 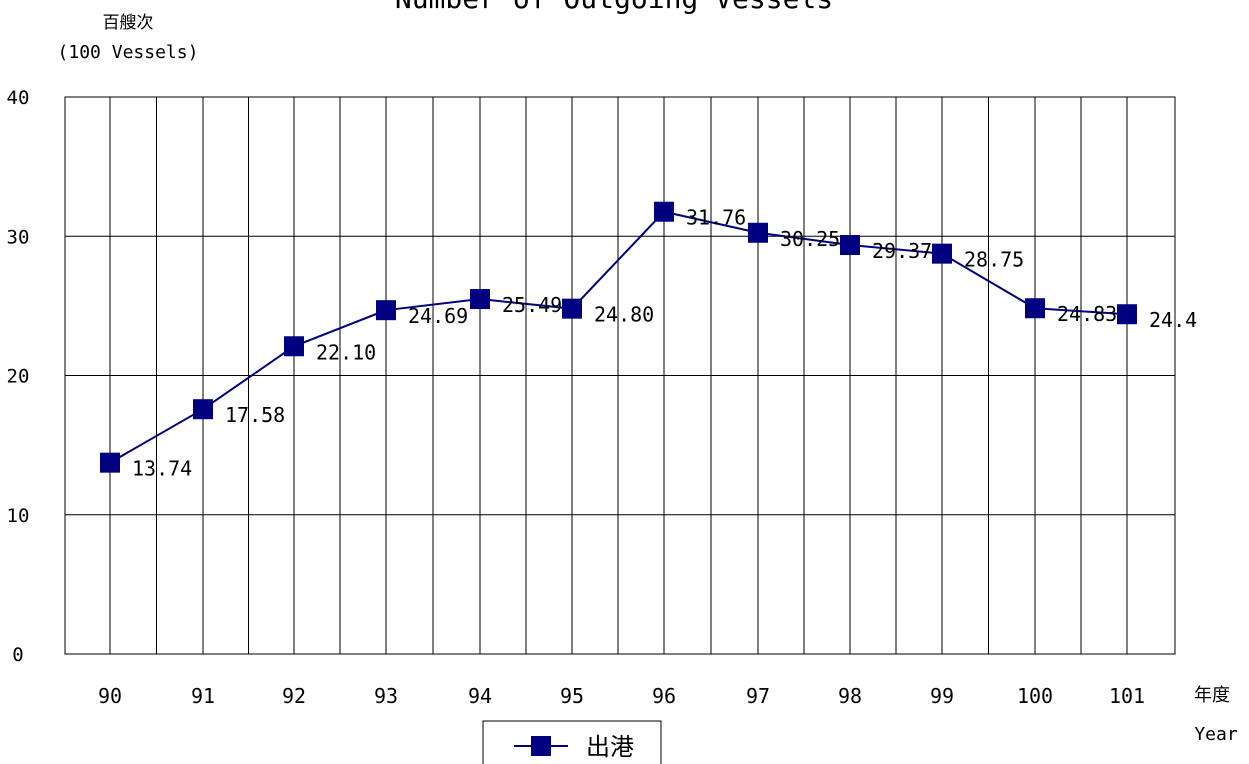 What do you see at coordinates (572, 696) in the screenshot?
I see `x-tick-label: 95` at bounding box center [572, 696].